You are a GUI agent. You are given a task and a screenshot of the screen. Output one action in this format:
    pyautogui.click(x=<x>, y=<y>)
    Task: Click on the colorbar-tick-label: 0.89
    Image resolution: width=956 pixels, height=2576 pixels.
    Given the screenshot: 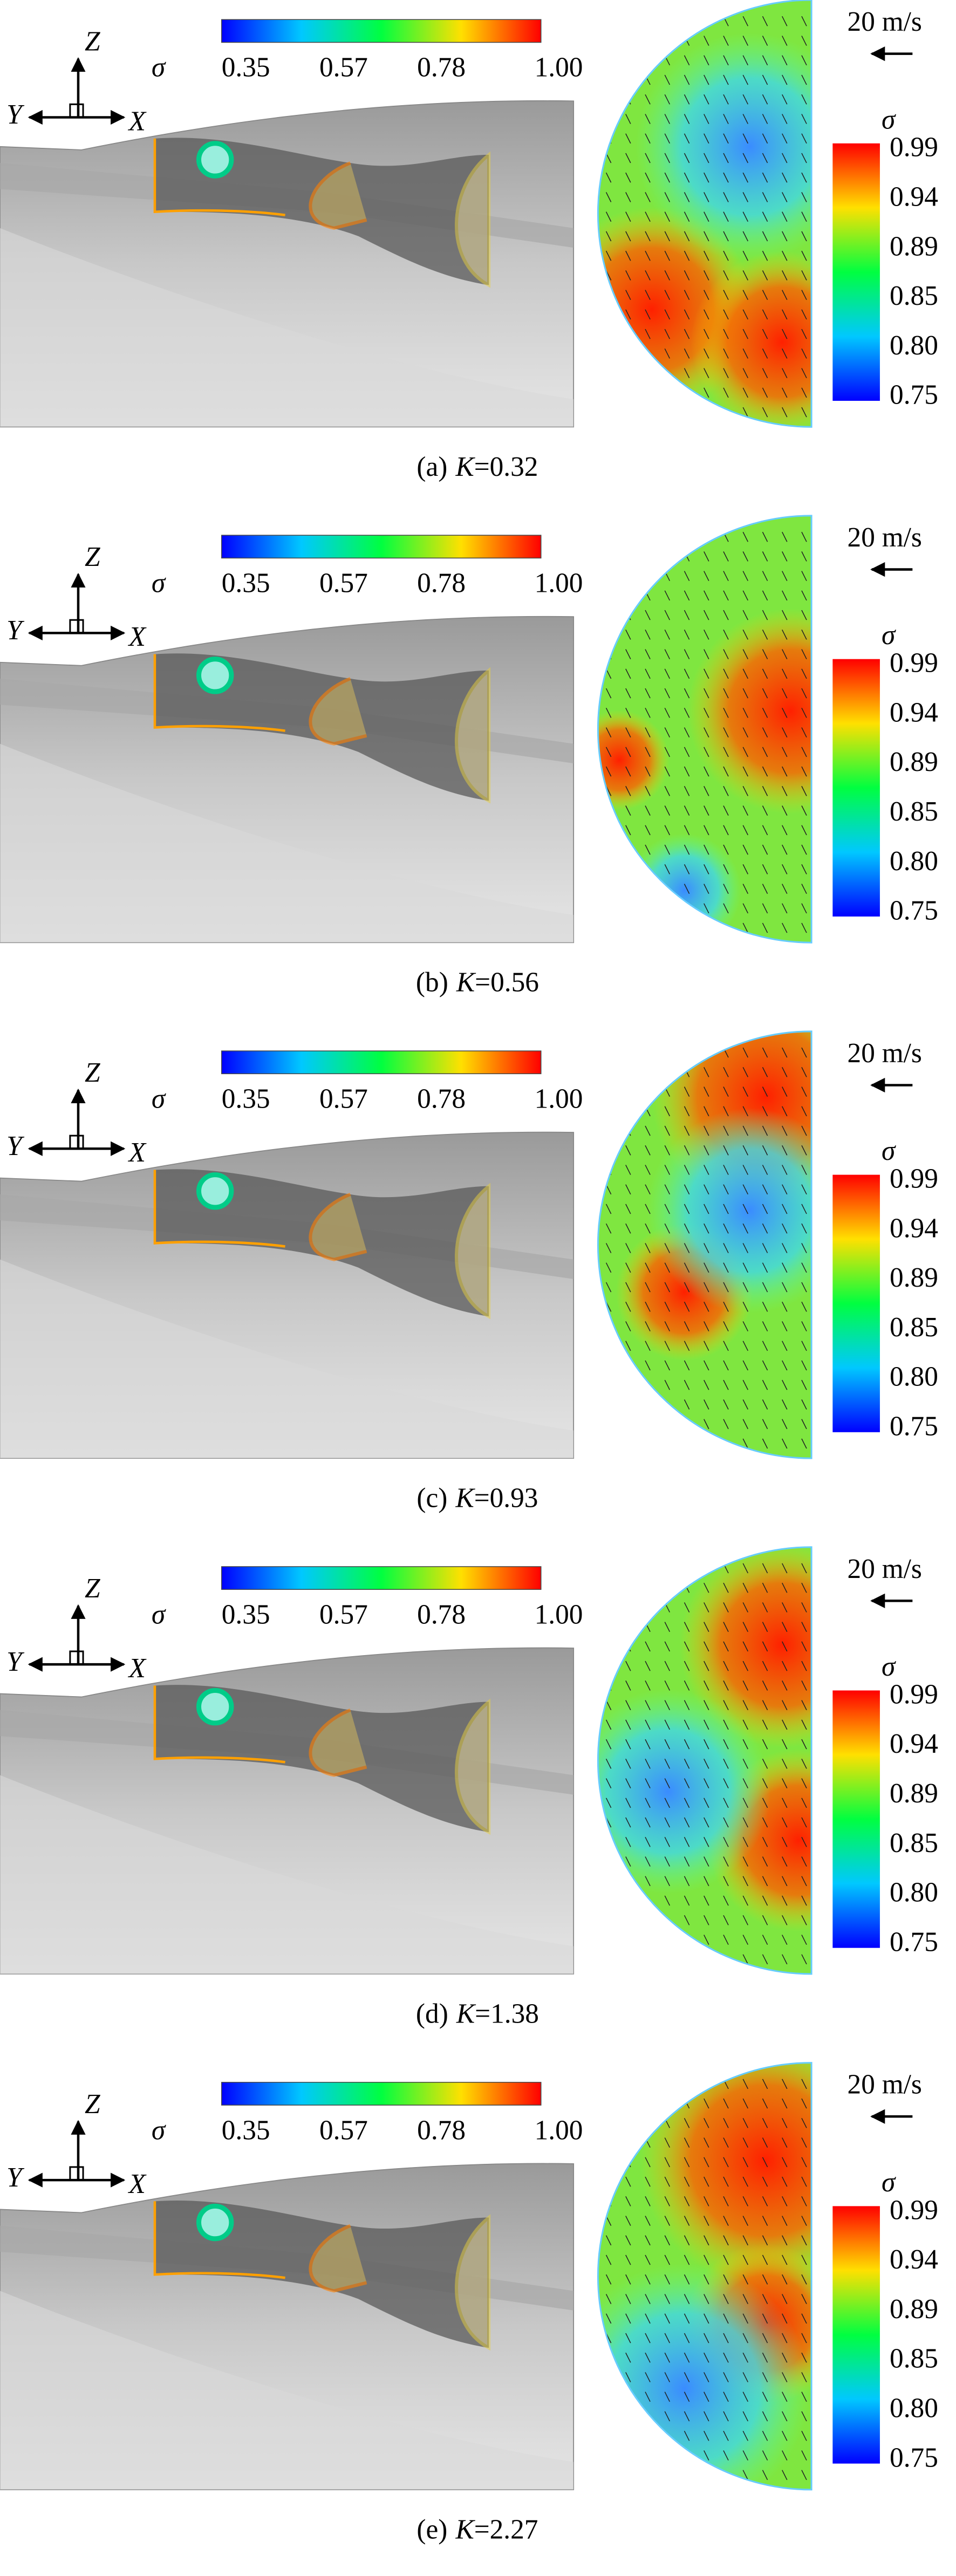 What is the action you would take?
    pyautogui.click(x=914, y=1793)
    